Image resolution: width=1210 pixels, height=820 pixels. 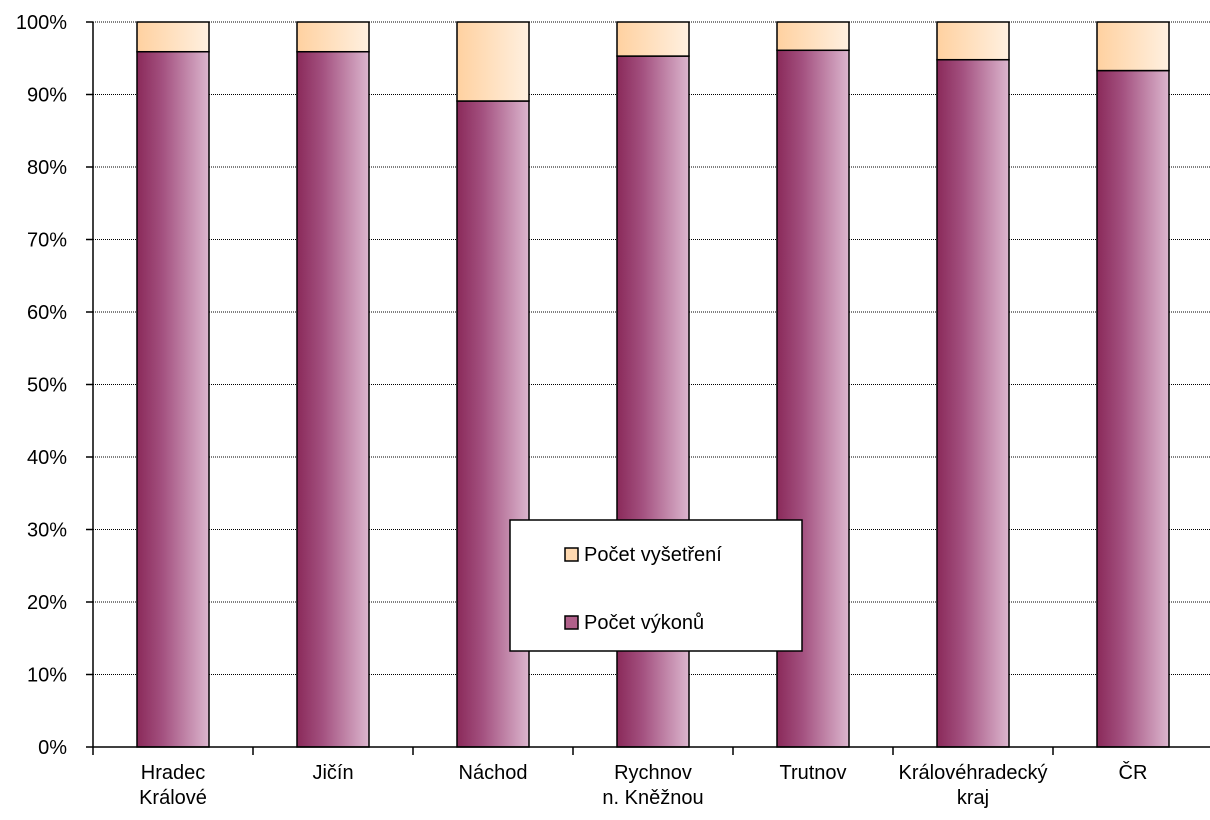 I want to click on y-tick-label: 30%, so click(x=47, y=531).